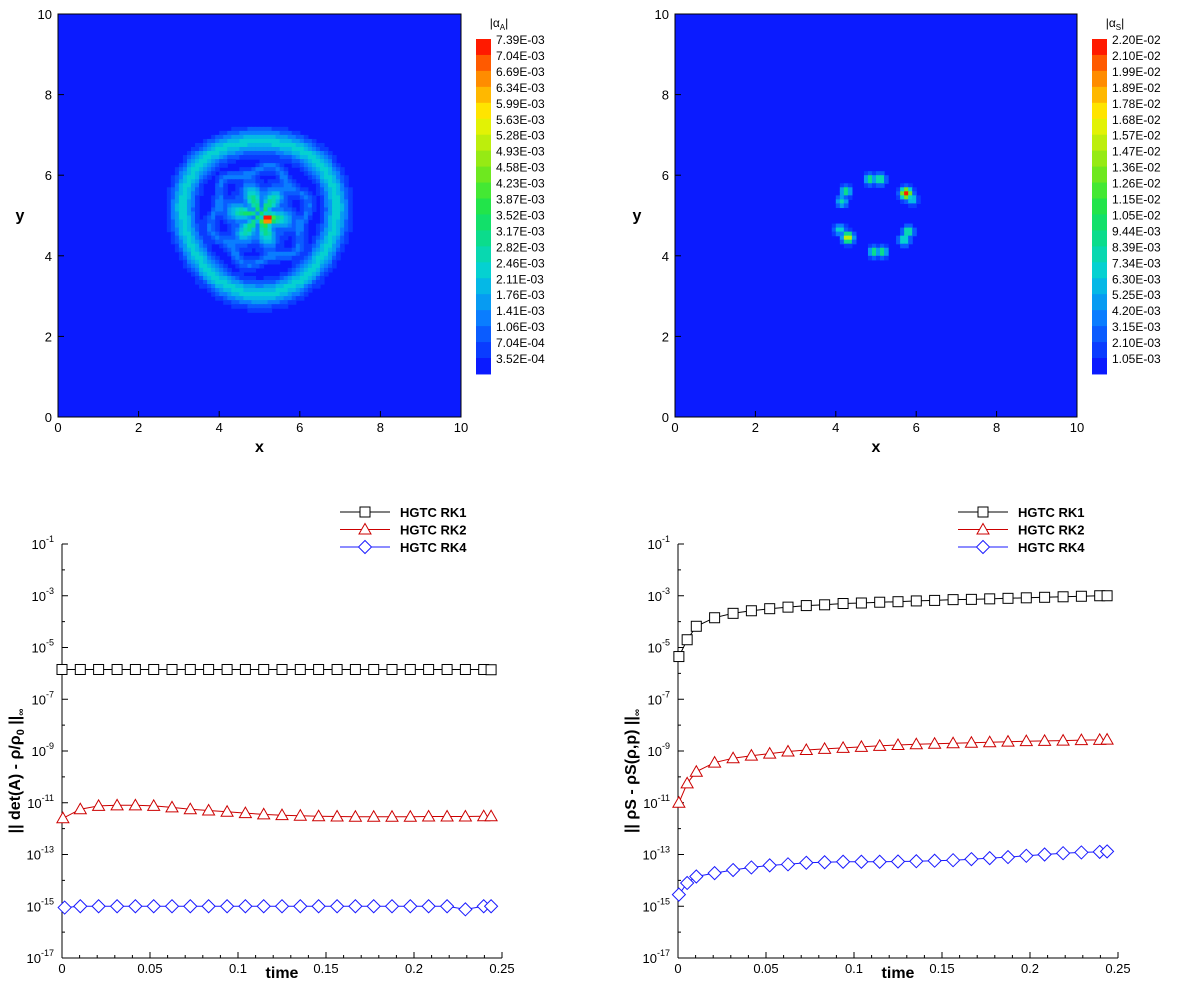 Image resolution: width=1184 pixels, height=988 pixels. Describe the element at coordinates (47, 953) in the screenshot. I see `y-tick-exponent: -17` at that location.